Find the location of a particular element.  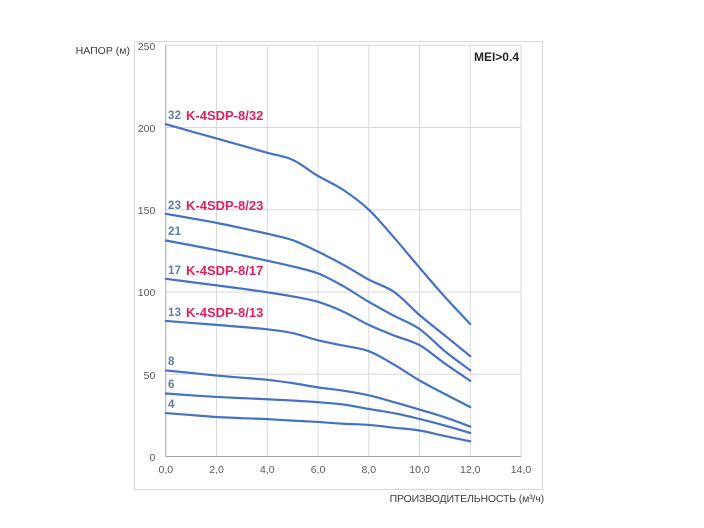

series-model-label: K-4SDP-8/32 is located at coordinates (225, 116).